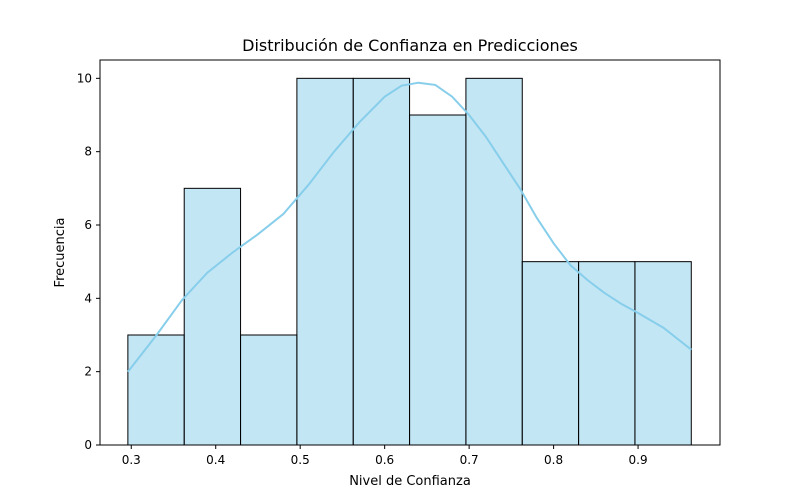  I want to click on x-tick-label: 0.8, so click(553, 460).